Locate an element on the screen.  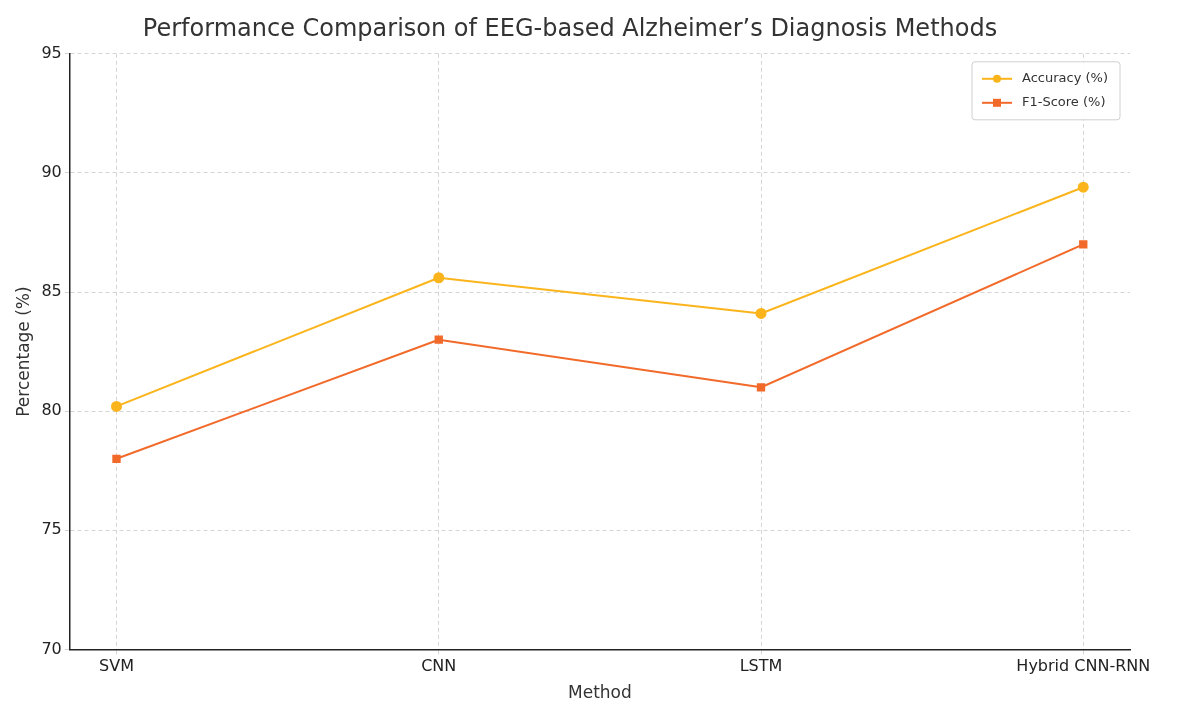
x-tick-label: SVM is located at coordinates (116, 666).